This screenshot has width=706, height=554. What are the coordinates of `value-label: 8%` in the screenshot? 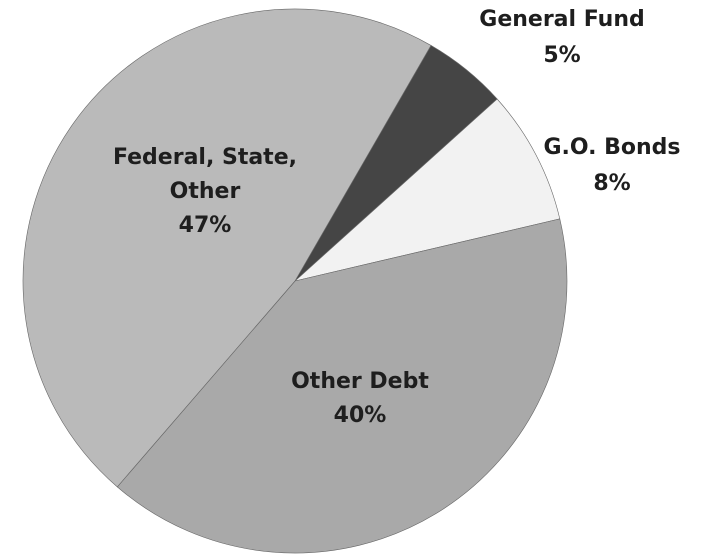 It's located at (611, 183).